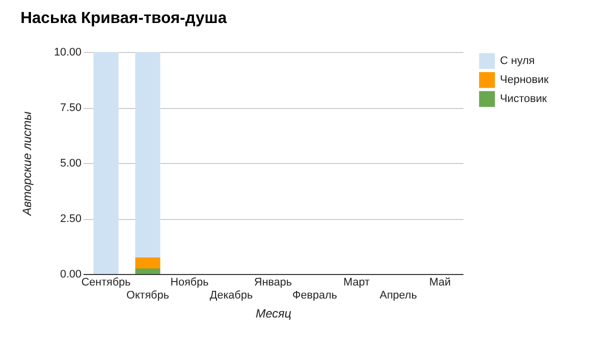  I want to click on x-tick-label: Январь, so click(273, 282).